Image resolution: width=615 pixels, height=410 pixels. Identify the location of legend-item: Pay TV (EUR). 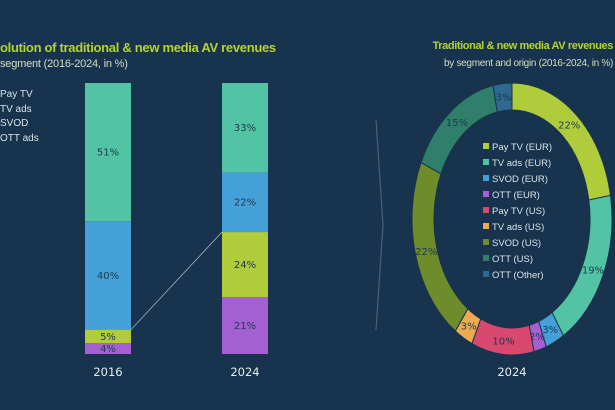
(522, 147).